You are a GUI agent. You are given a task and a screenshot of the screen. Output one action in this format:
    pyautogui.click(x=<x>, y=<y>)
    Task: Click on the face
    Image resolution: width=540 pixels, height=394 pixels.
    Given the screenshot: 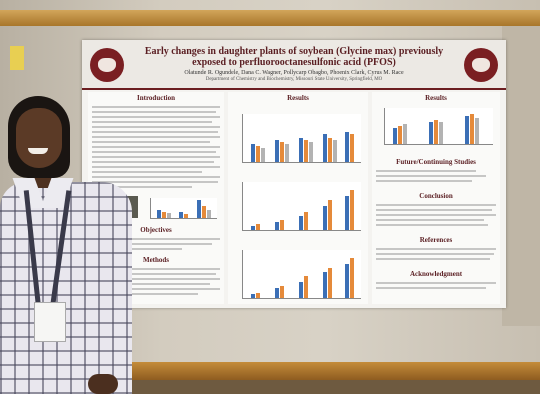 What is the action you would take?
    pyautogui.click(x=39, y=138)
    